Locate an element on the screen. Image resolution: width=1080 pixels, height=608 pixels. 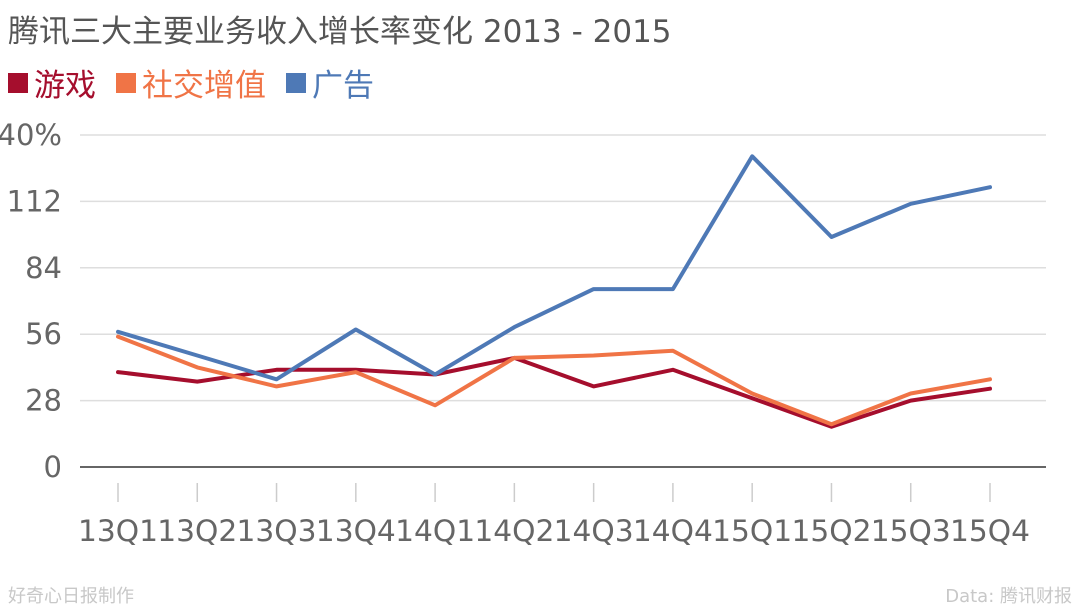
x-tick-label: 13Q1 is located at coordinates (118, 531).